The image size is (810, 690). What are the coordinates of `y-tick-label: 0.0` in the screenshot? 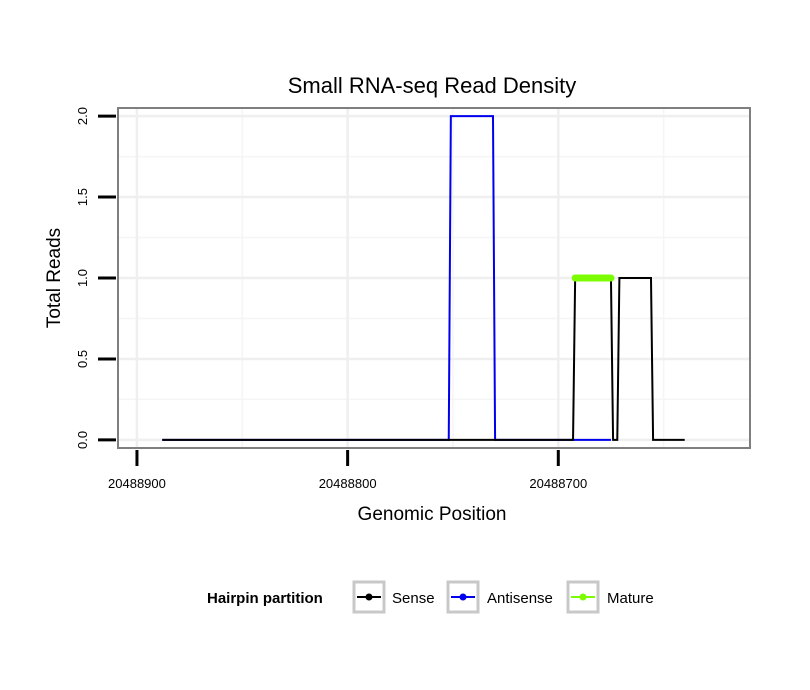 It's located at (82, 440).